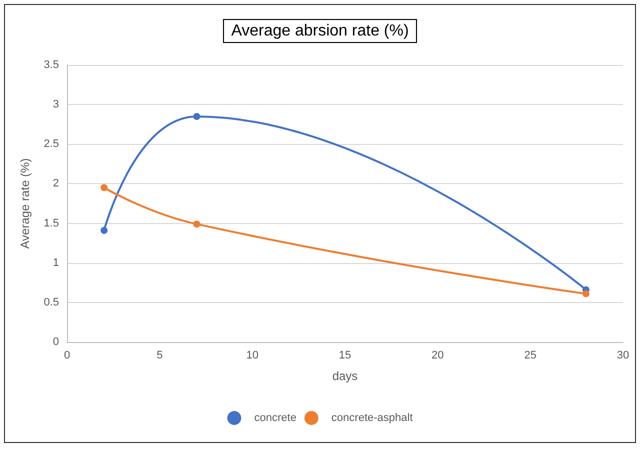  Describe the element at coordinates (51, 302) in the screenshot. I see `y-tick-label: 0.5` at that location.